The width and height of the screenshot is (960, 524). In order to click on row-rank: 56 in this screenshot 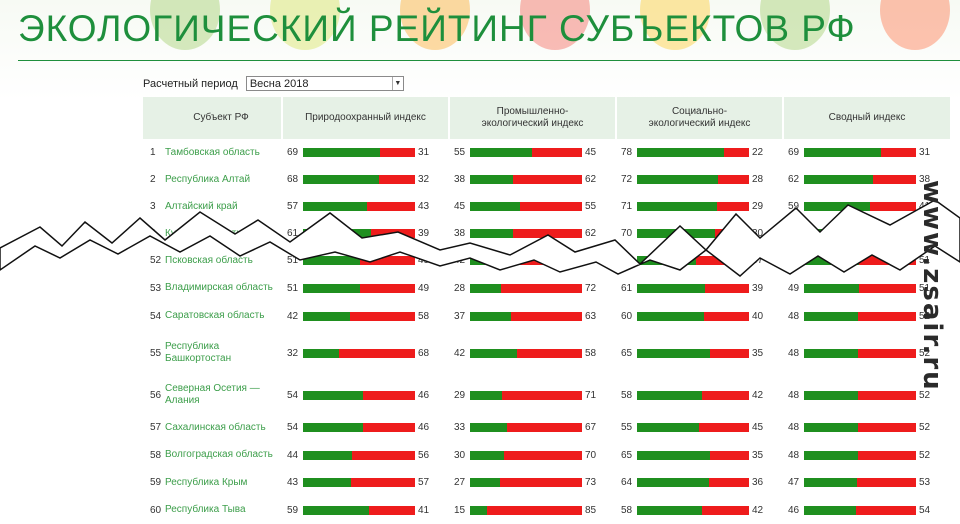, I will do `click(156, 395)`.